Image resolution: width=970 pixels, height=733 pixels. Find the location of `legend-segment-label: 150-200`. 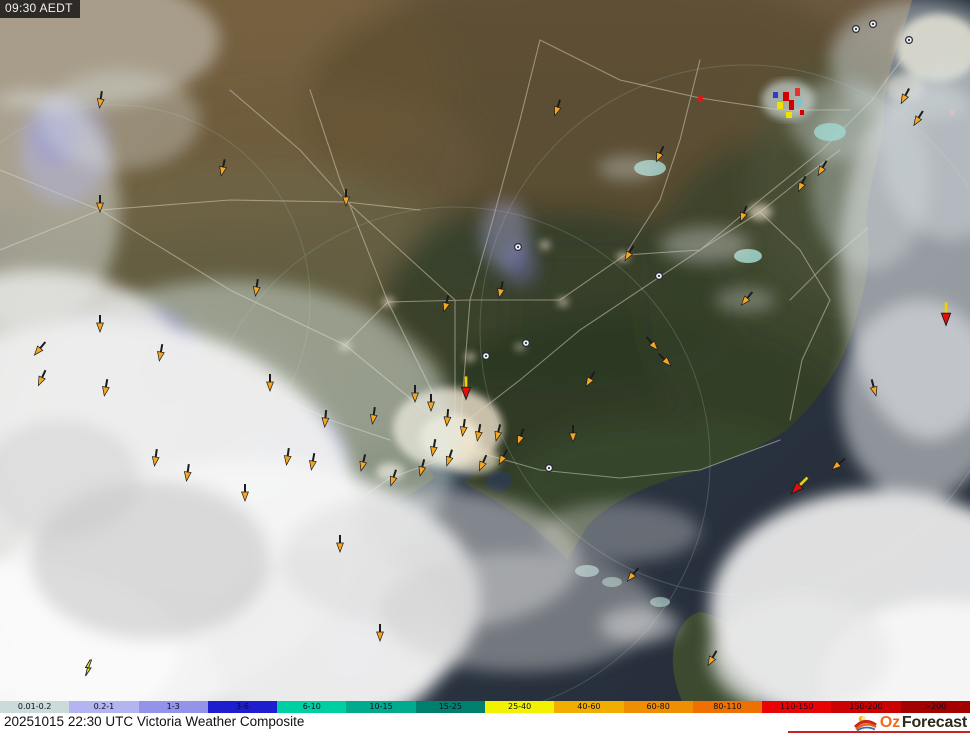

legend-segment-label: 150-200 is located at coordinates (866, 706).